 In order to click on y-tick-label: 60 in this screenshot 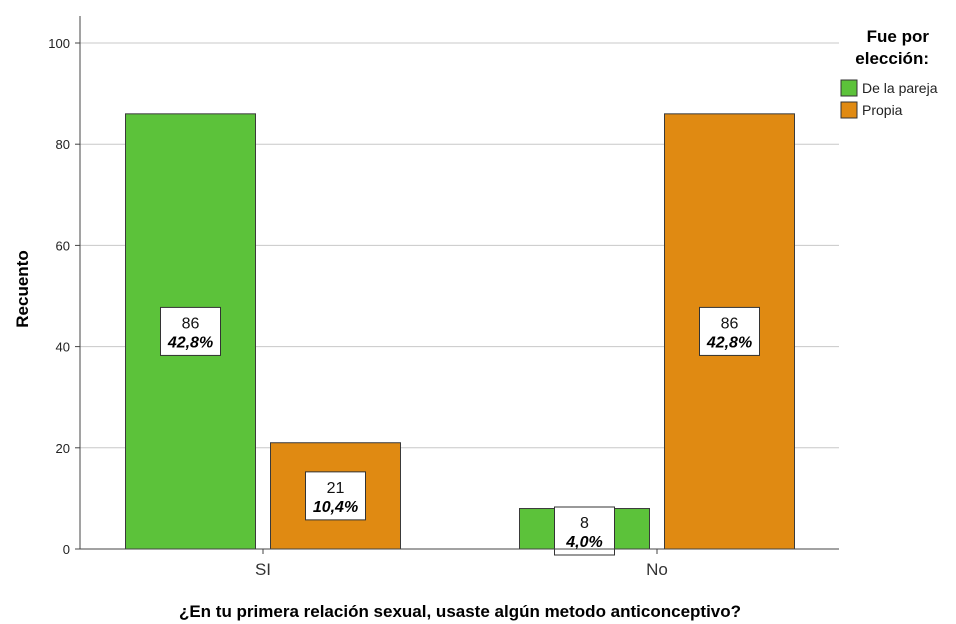, I will do `click(63, 245)`.